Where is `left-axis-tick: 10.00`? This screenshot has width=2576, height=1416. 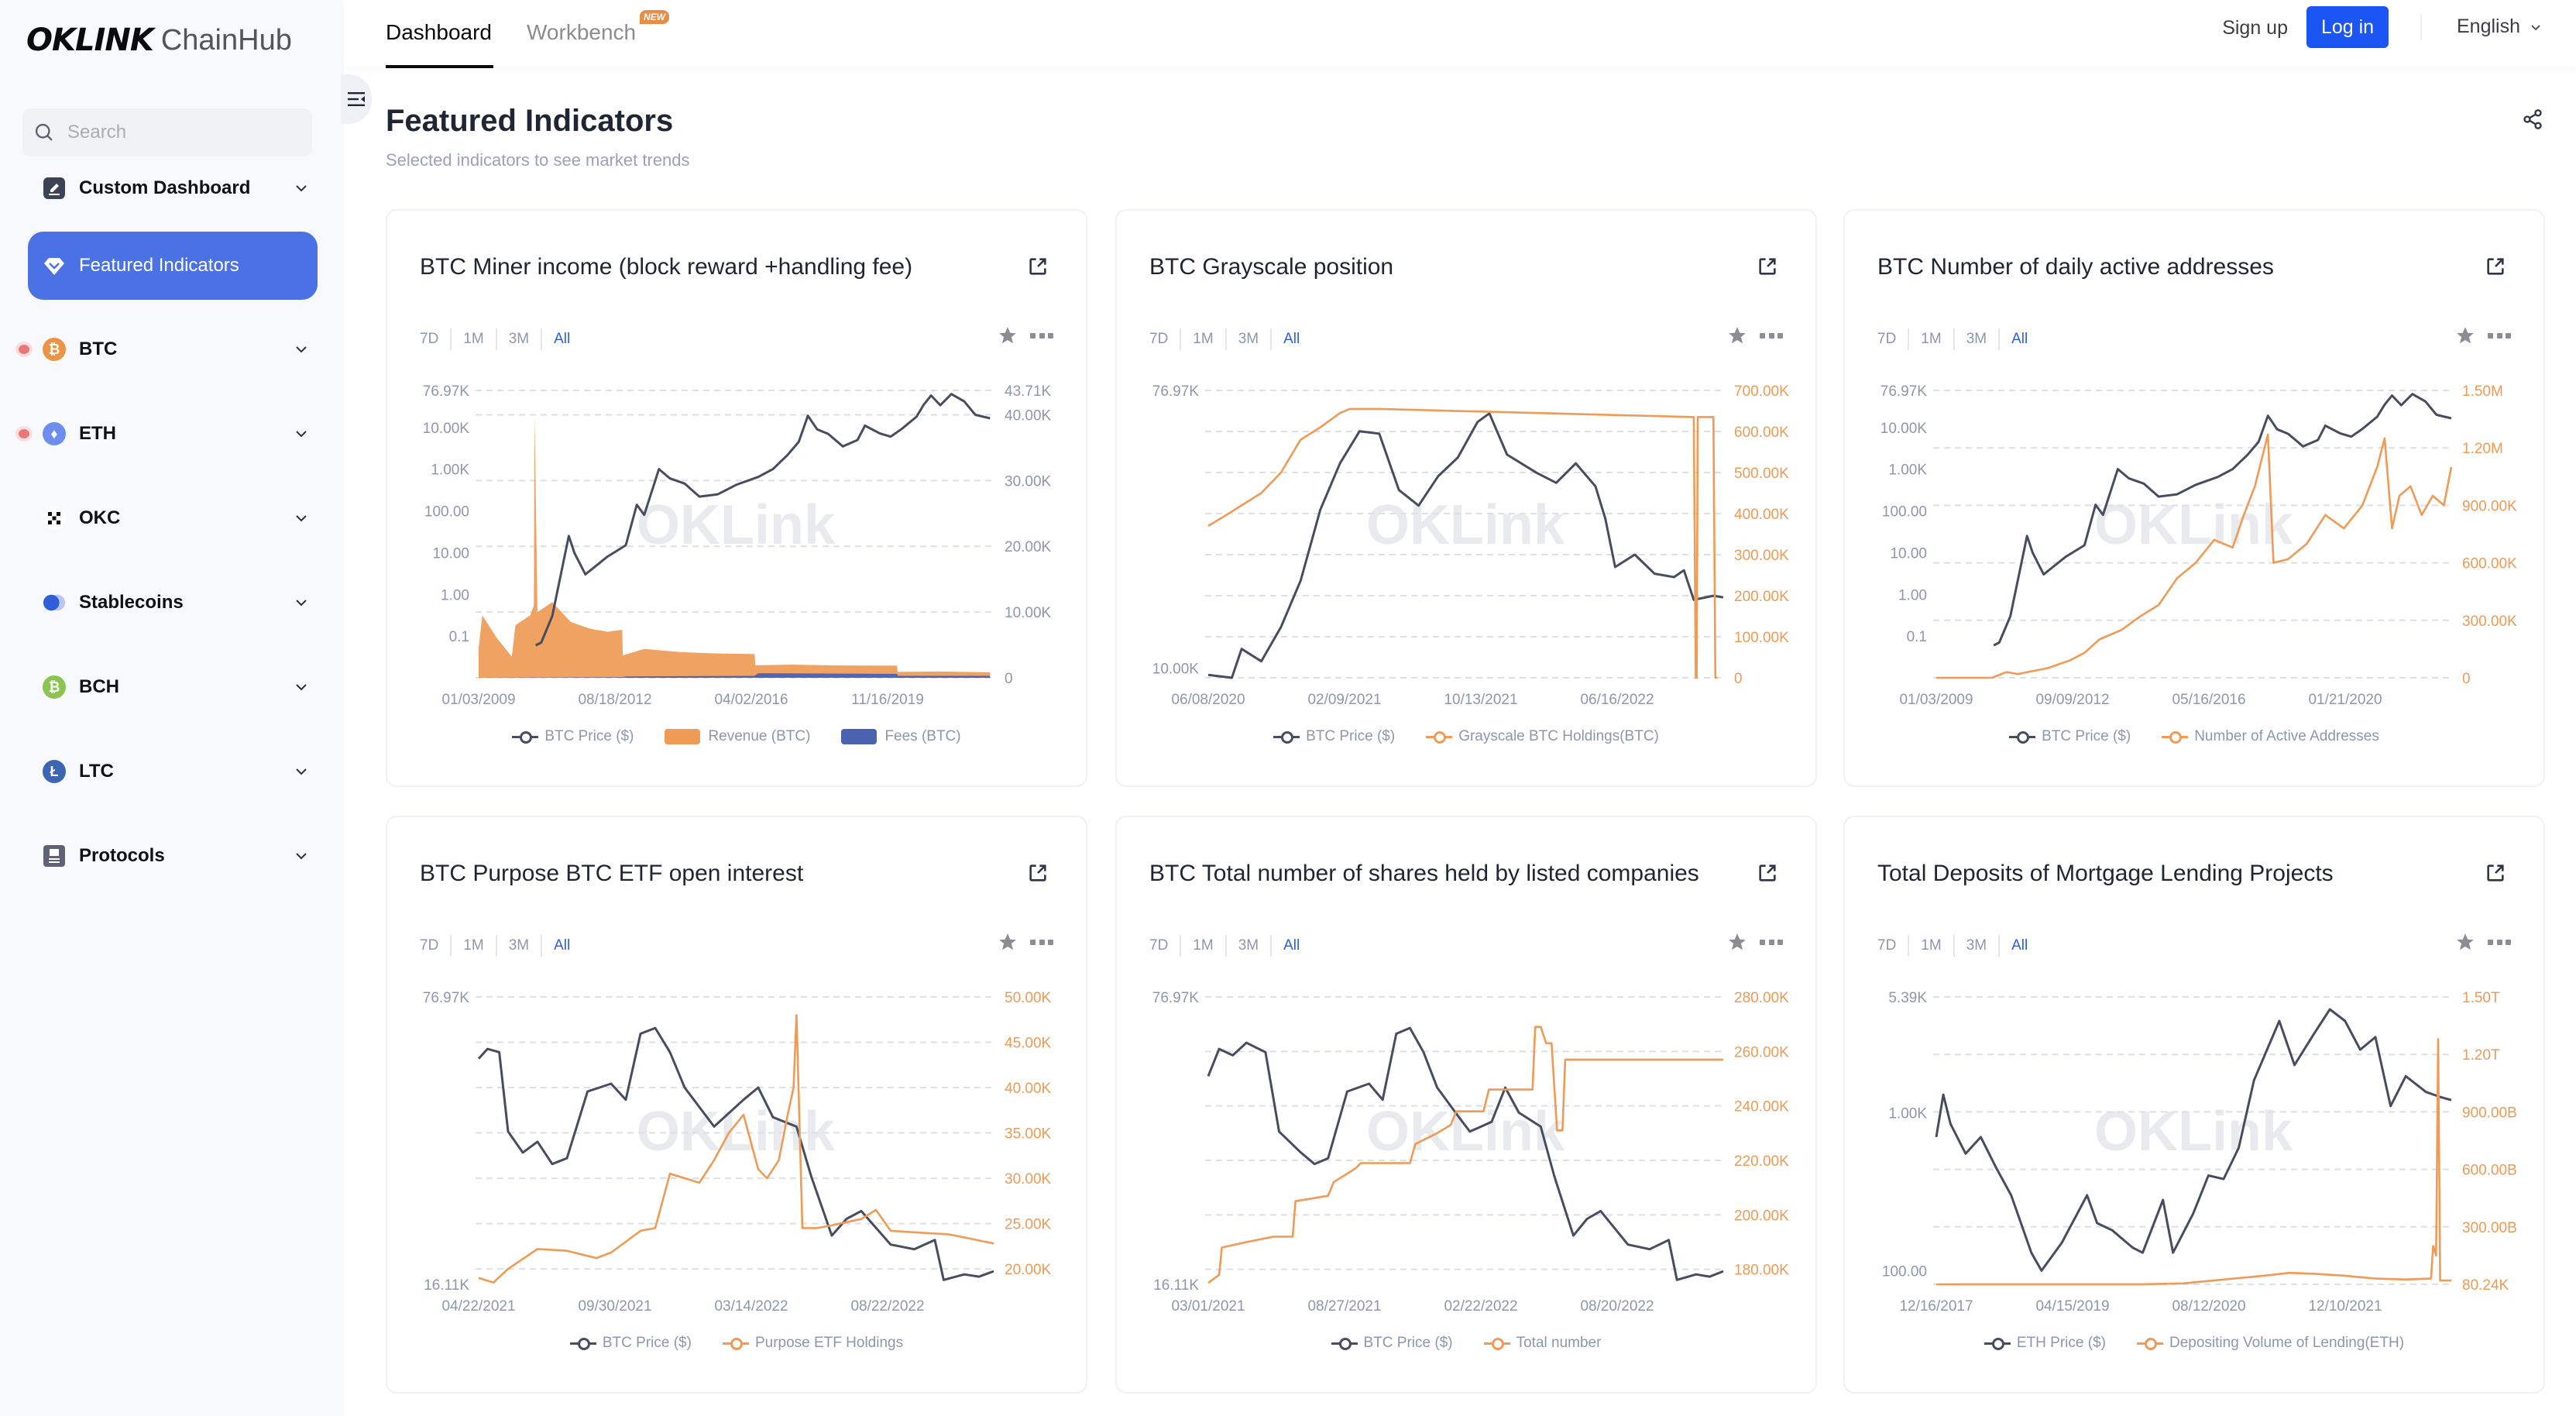
left-axis-tick: 10.00 is located at coordinates (451, 553).